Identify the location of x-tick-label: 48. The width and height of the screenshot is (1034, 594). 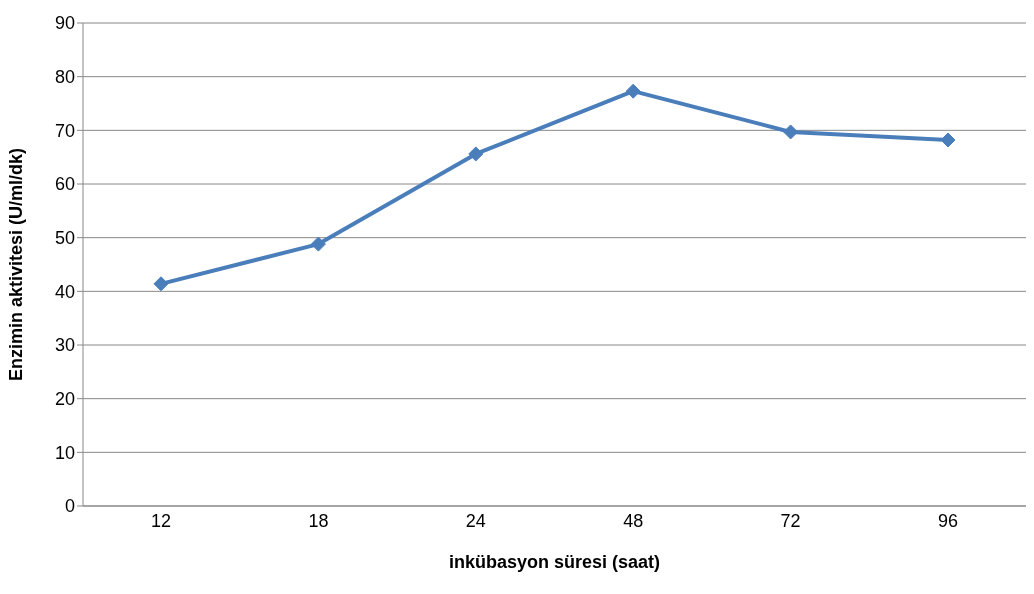
(633, 520).